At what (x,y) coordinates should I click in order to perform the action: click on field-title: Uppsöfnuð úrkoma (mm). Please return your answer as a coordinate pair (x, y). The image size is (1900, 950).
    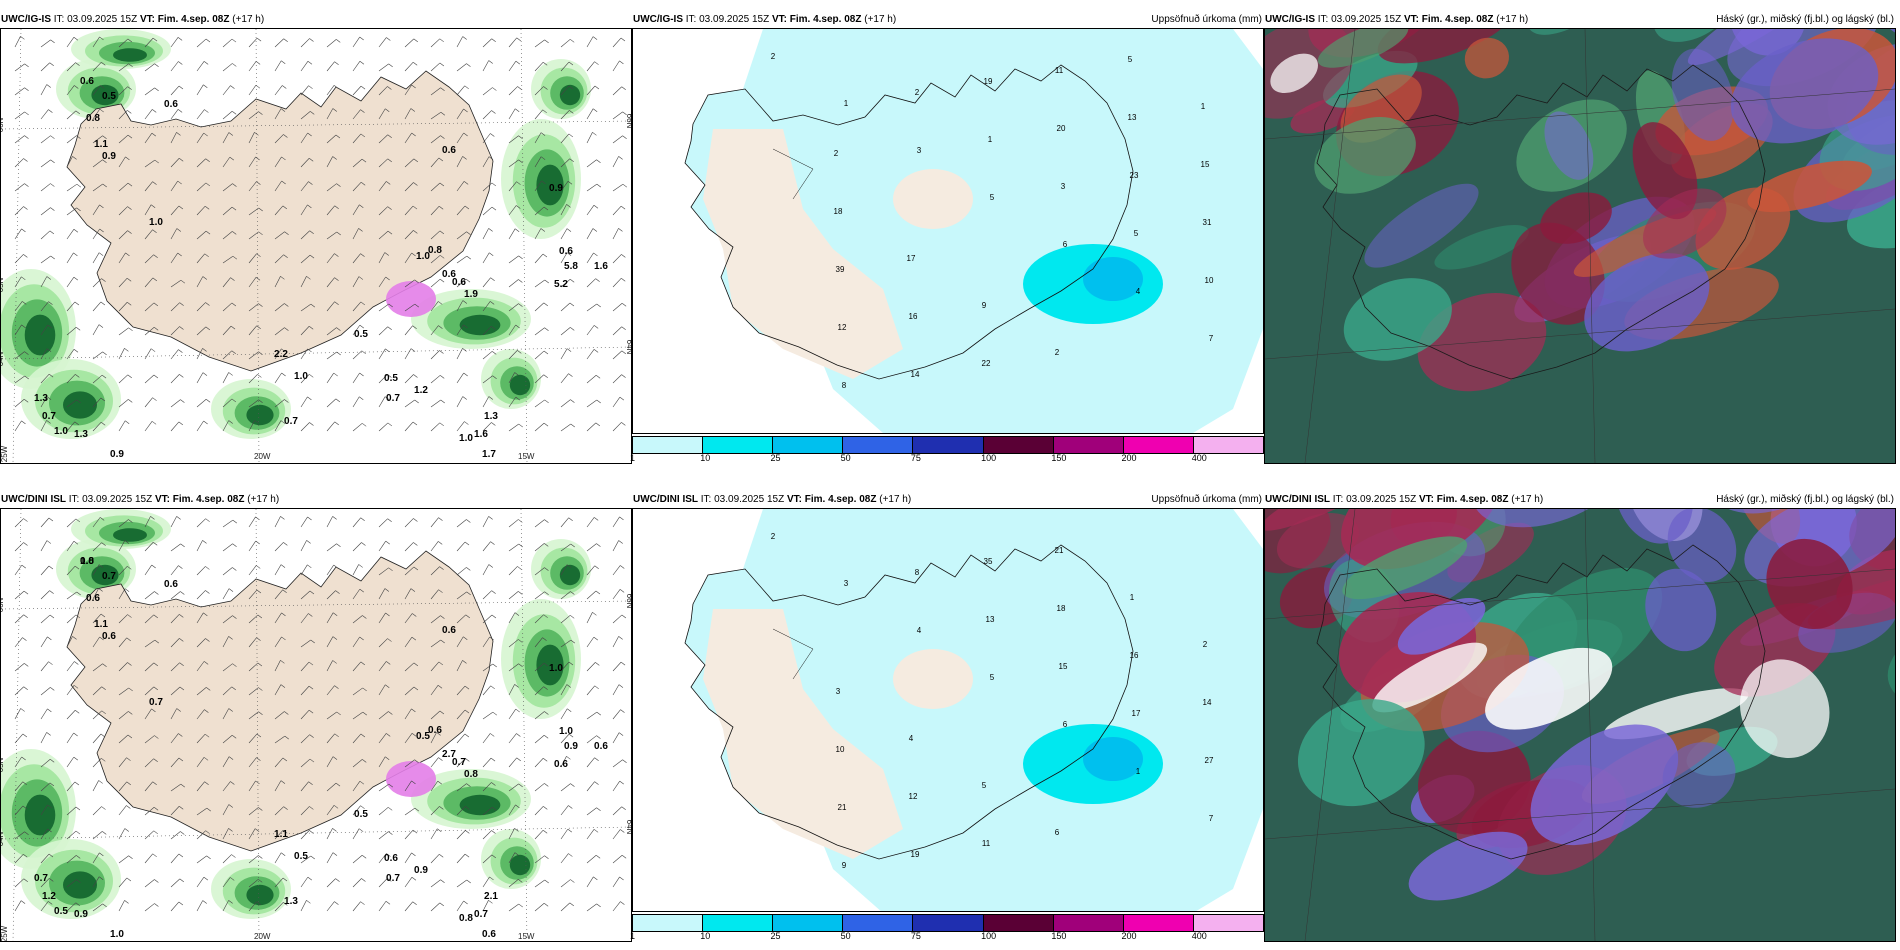
    Looking at the image, I should click on (1206, 19).